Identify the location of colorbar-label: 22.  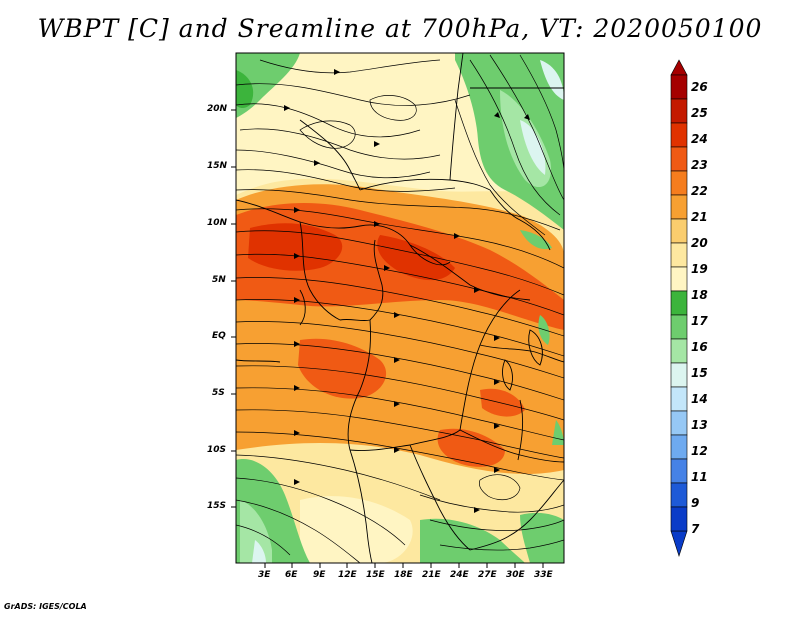
(699, 191).